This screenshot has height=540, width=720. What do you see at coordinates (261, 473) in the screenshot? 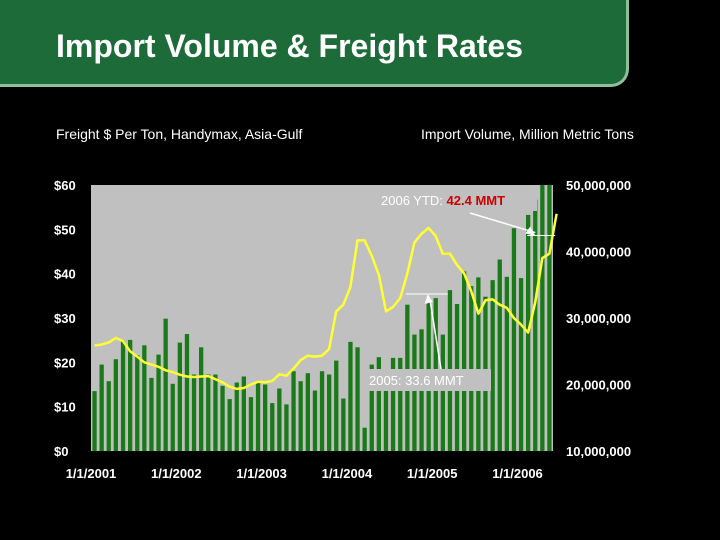
I see `x-tick-label: 1/1/2003` at bounding box center [261, 473].